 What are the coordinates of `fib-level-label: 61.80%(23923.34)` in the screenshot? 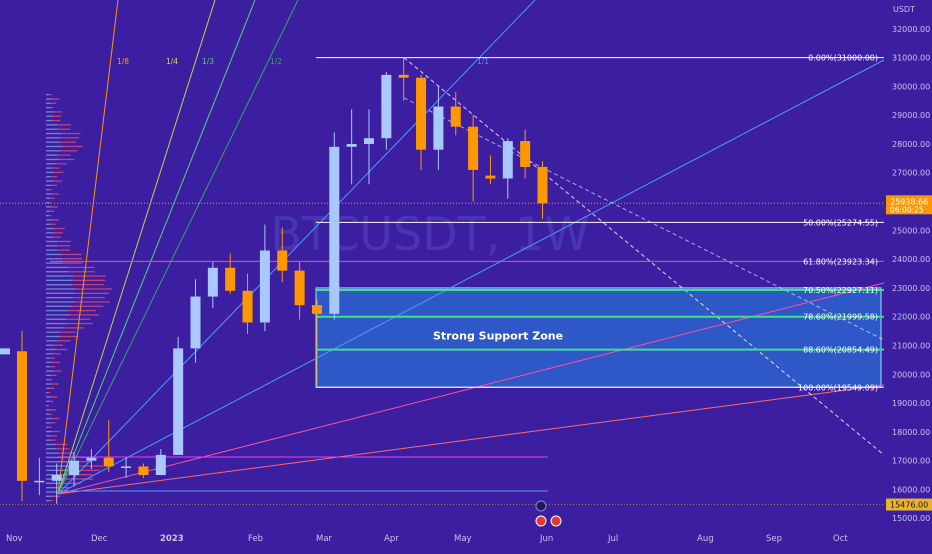 It's located at (840, 261).